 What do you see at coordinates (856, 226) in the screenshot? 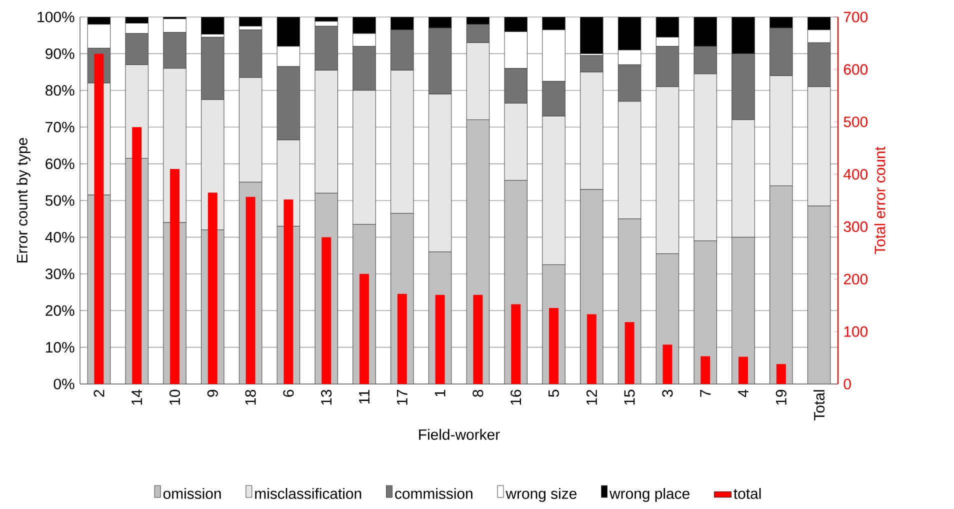
I see `y2-tick-label: 300` at bounding box center [856, 226].